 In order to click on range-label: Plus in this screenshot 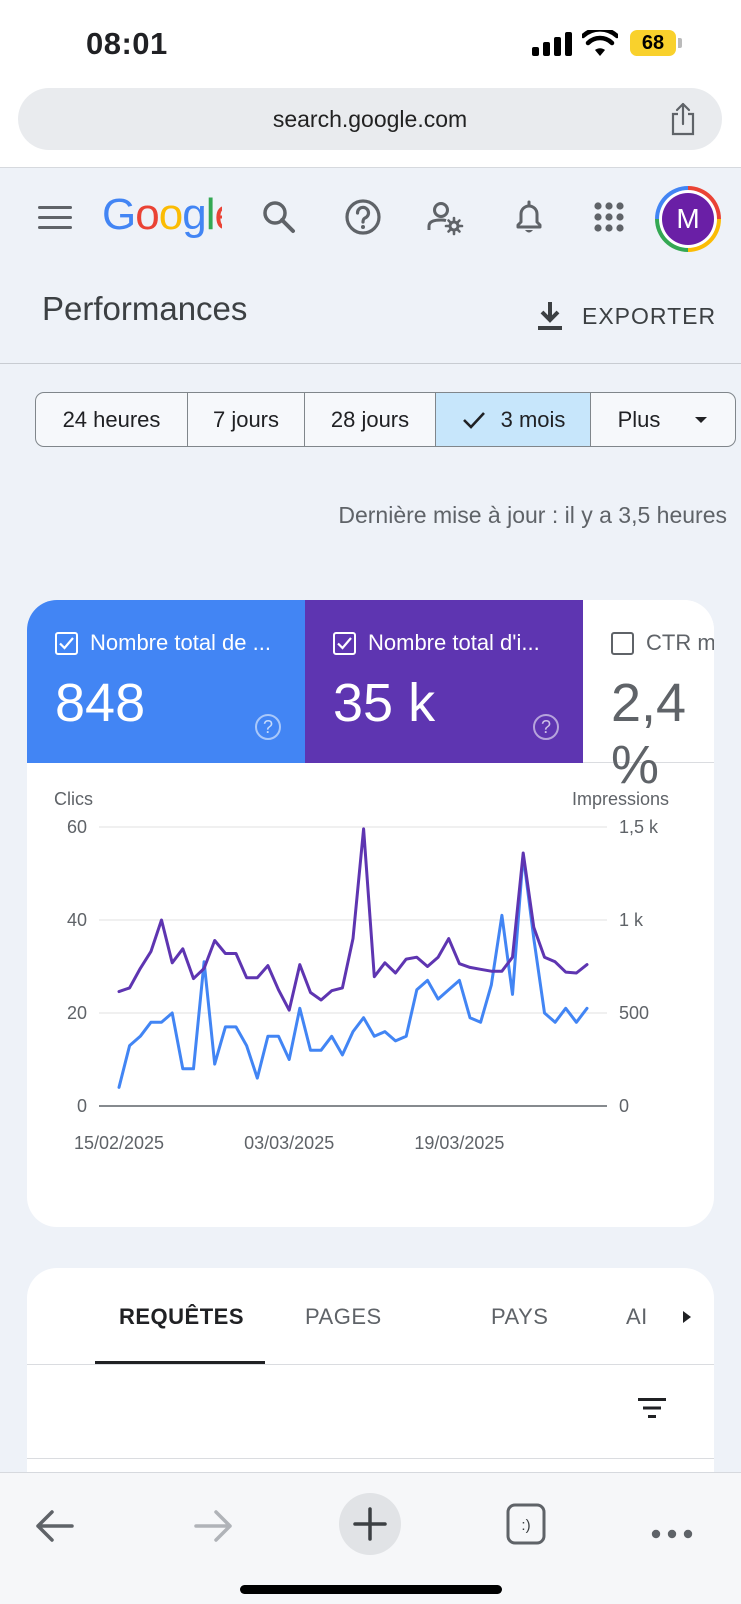, I will do `click(639, 419)`.